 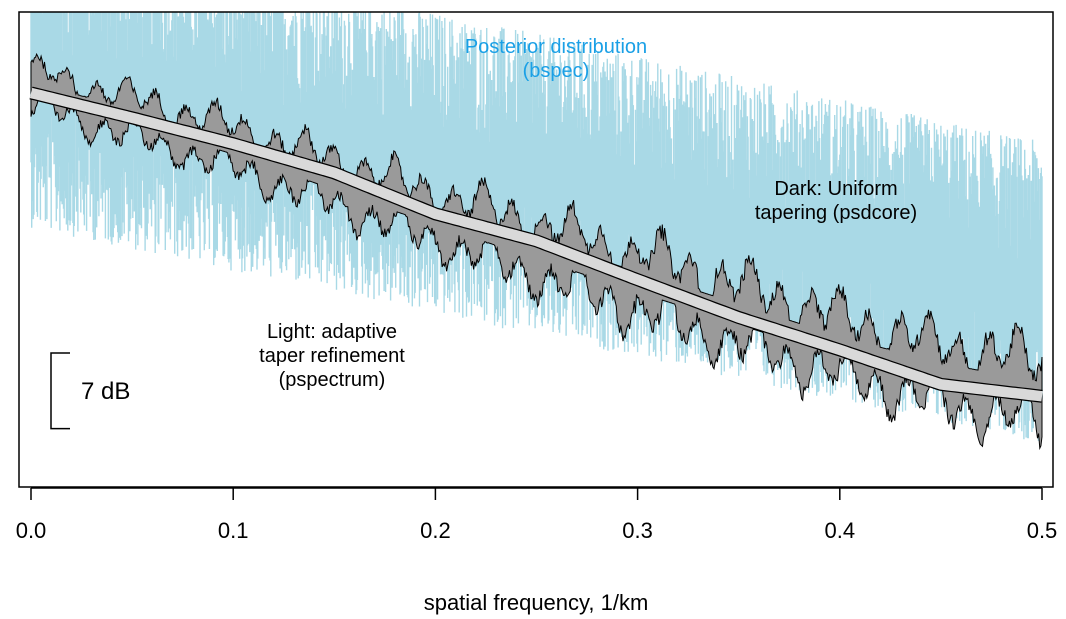 What do you see at coordinates (1042, 530) in the screenshot?
I see `x-tick-label: 0.5` at bounding box center [1042, 530].